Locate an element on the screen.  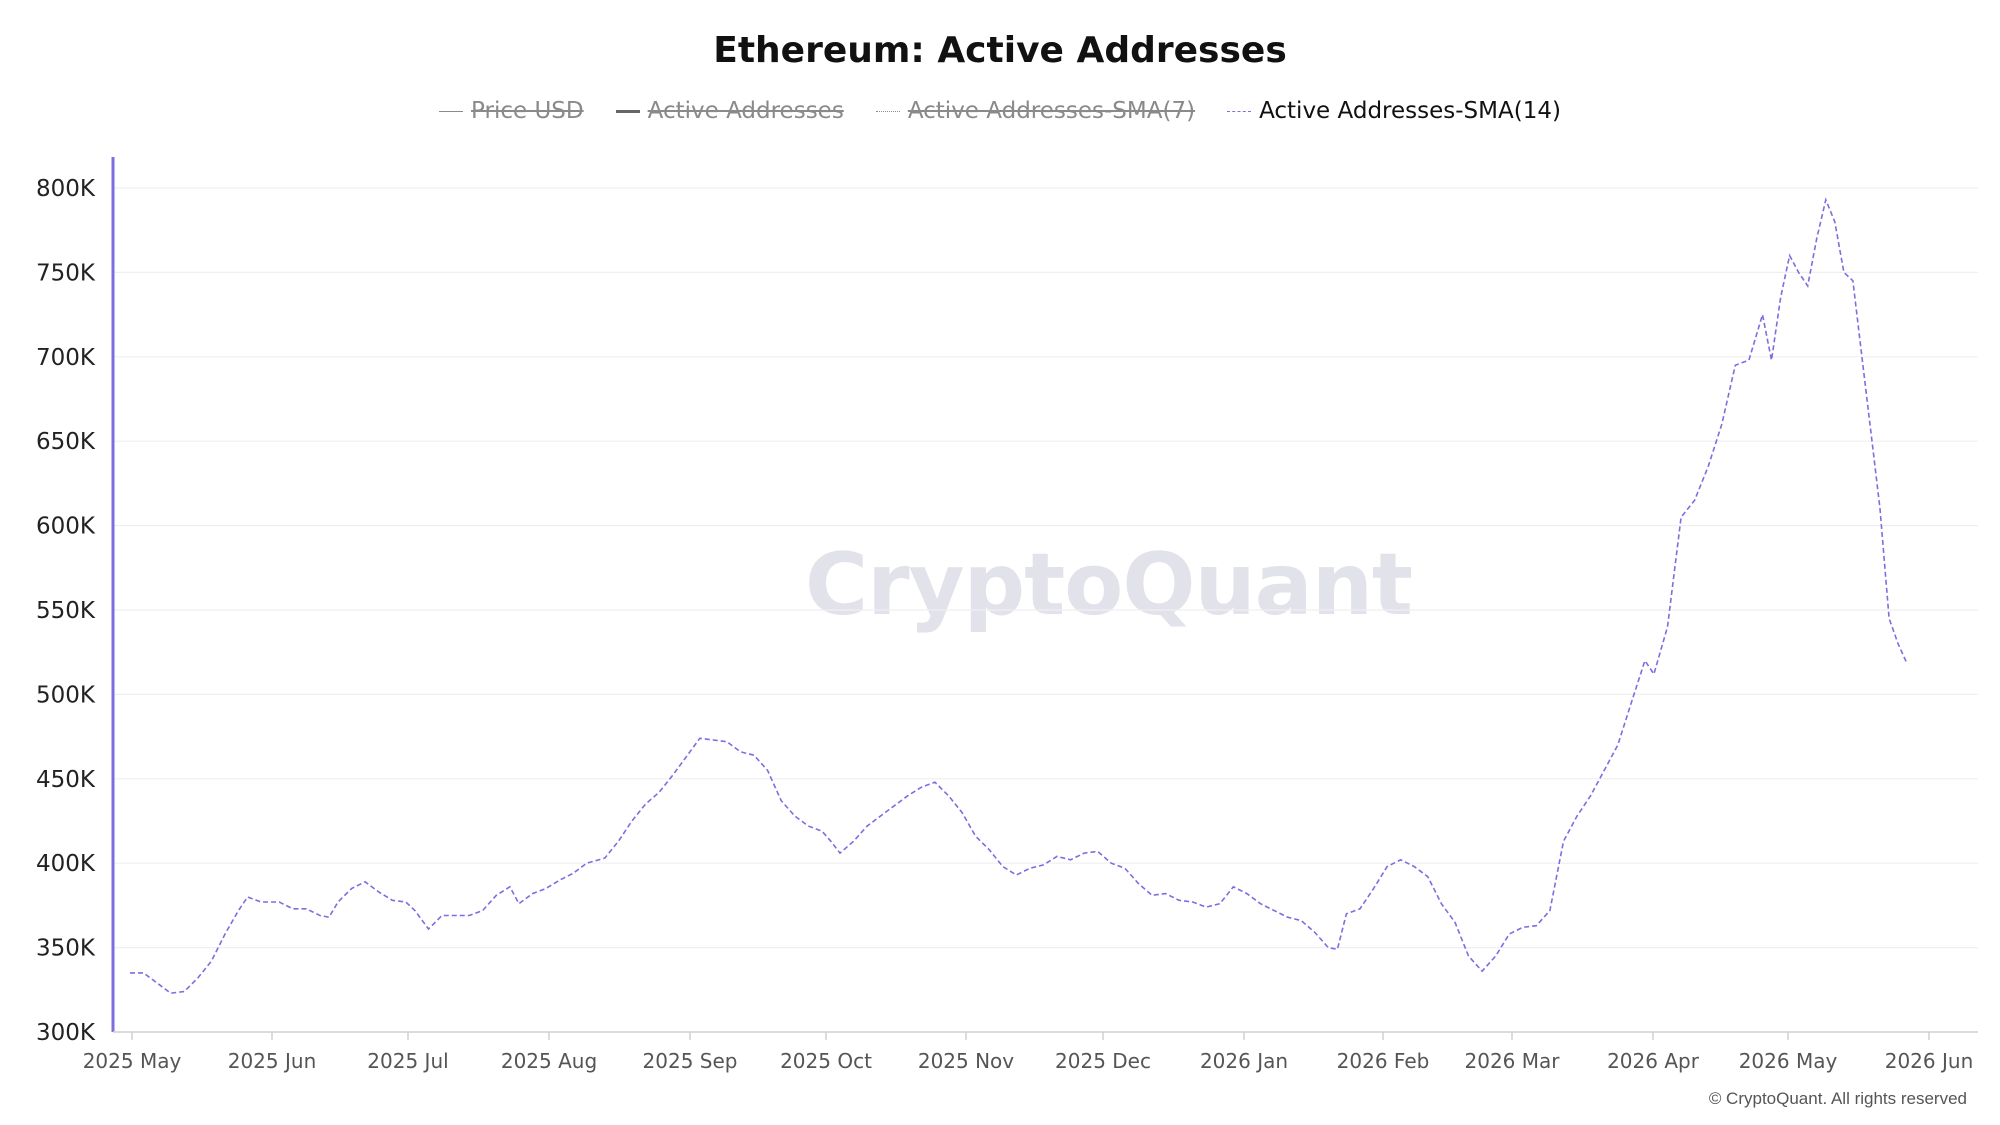
x-tick-label: 2026 Feb is located at coordinates (1383, 1061).